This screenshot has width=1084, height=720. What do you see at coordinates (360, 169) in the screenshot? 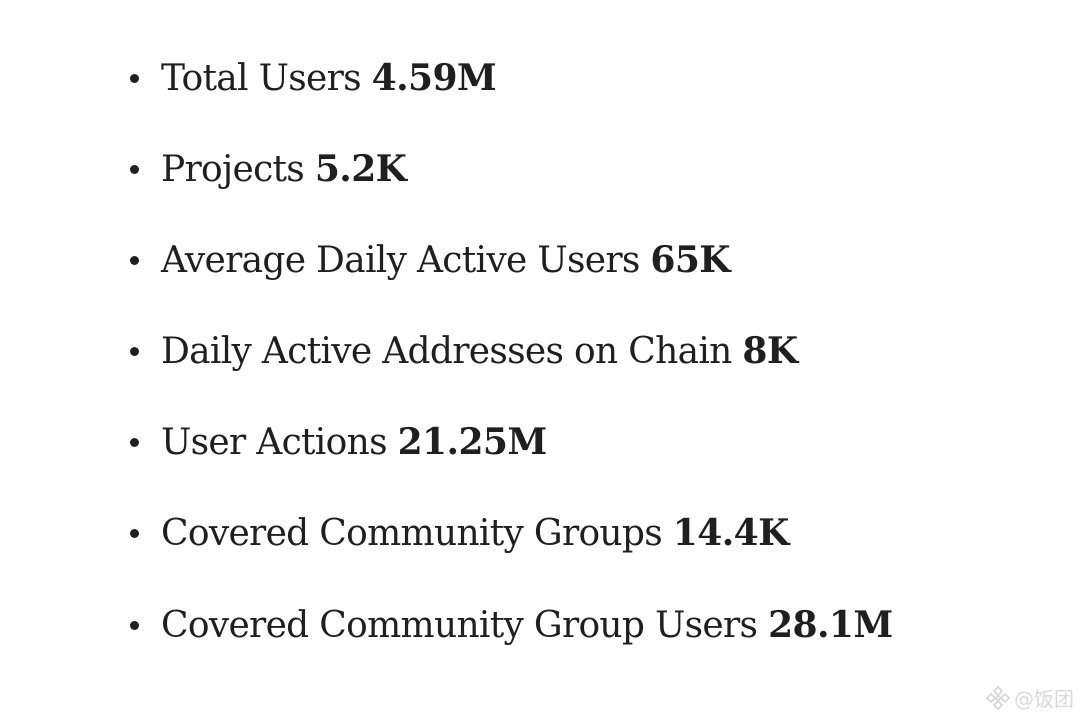
I see `stat-value: 5.2K` at bounding box center [360, 169].